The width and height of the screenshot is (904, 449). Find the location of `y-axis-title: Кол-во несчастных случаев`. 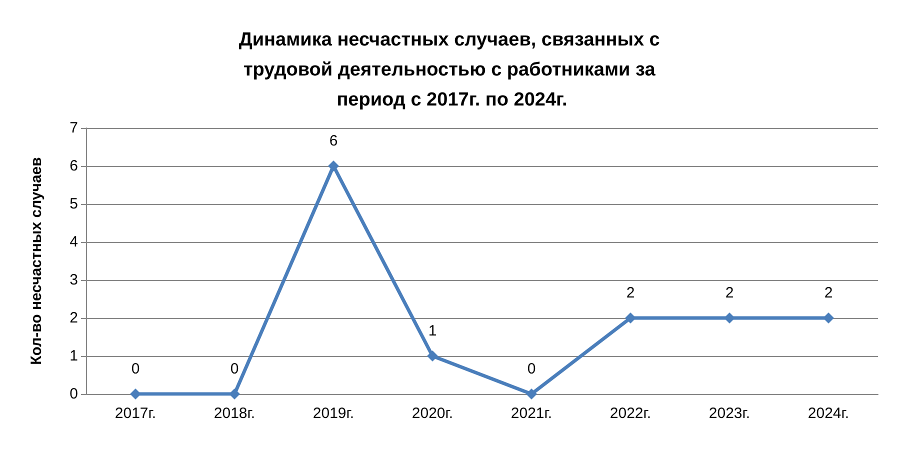

y-axis-title: Кол-во несчастных случаев is located at coordinates (36, 261).